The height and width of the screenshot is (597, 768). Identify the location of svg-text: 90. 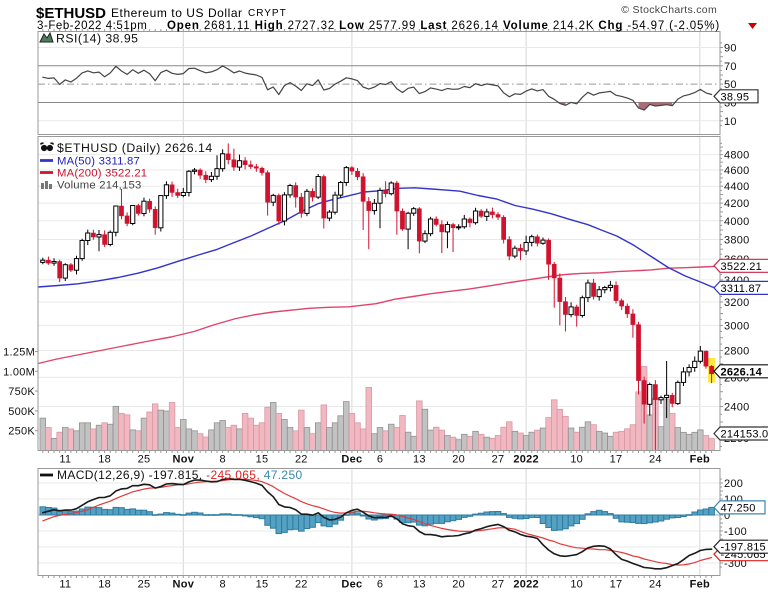
(730, 49).